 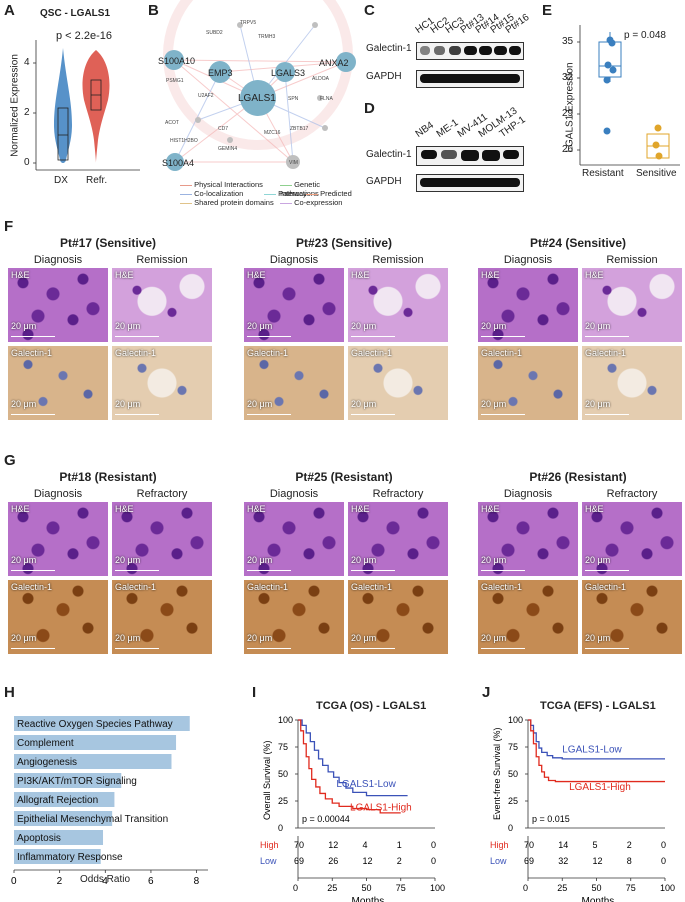 What do you see at coordinates (578, 243) in the screenshot?
I see `histo-group-title: Pt#24 (Sensitive)` at bounding box center [578, 243].